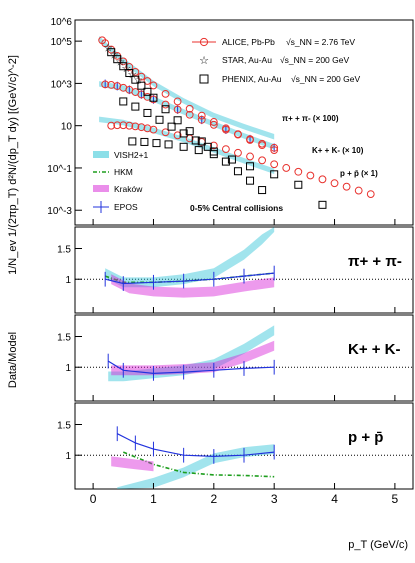 The width and height of the screenshot is (415, 563). Describe the element at coordinates (213, 499) in the screenshot. I see `x-tick-label: 2` at that location.